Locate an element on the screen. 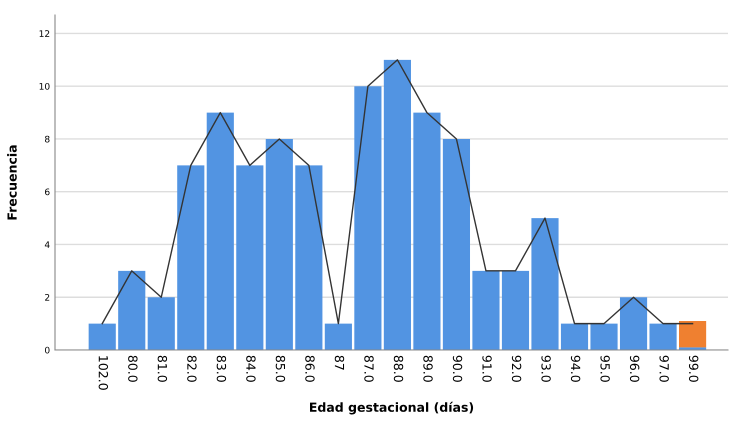 The width and height of the screenshot is (731, 422). x-tick-label: 84.0 is located at coordinates (251, 369).